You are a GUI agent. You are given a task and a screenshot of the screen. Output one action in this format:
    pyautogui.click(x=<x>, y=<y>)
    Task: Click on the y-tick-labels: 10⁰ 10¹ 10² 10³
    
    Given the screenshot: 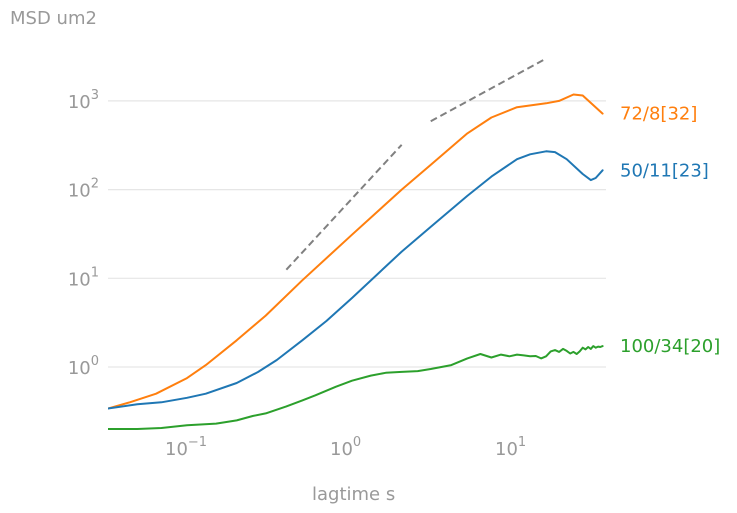 What is the action you would take?
    pyautogui.click(x=83, y=233)
    